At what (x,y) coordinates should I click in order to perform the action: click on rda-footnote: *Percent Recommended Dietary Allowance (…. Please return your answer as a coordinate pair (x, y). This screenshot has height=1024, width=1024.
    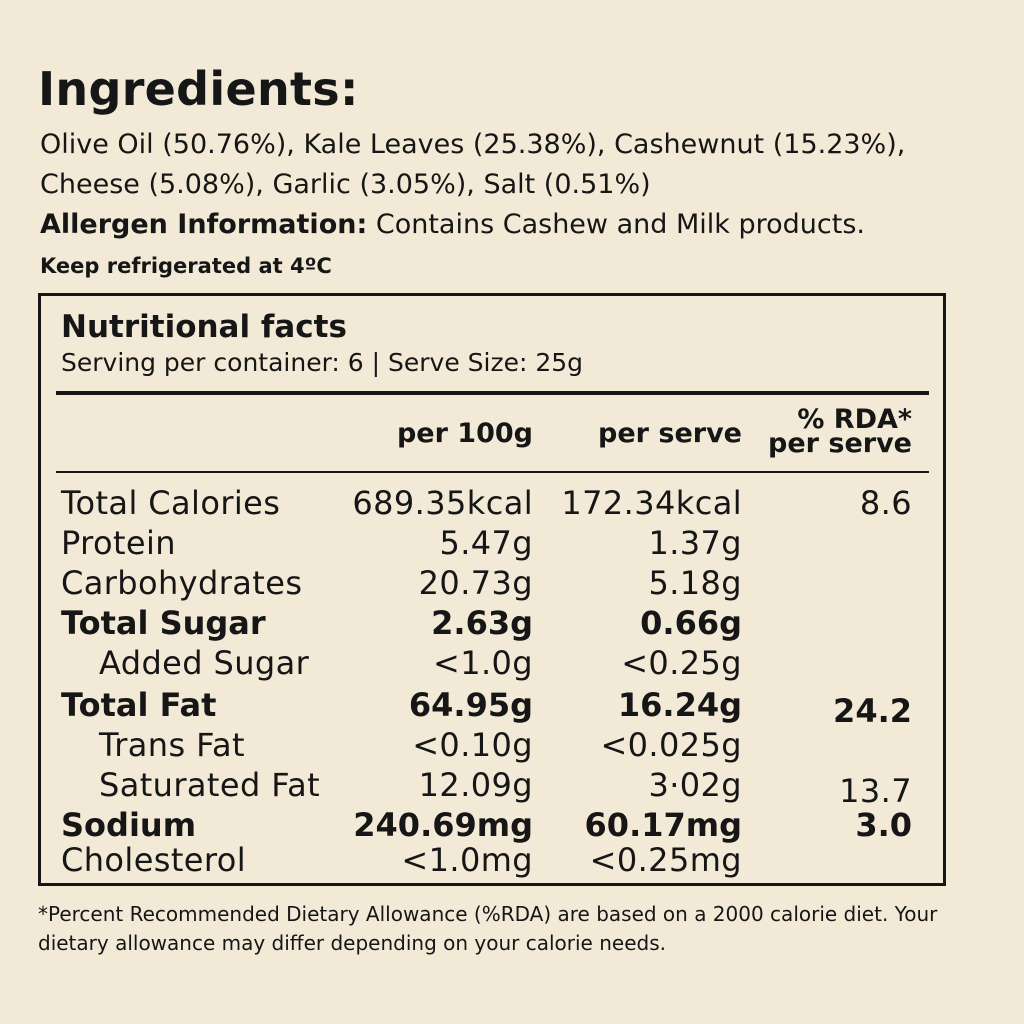
    Looking at the image, I should click on (488, 928).